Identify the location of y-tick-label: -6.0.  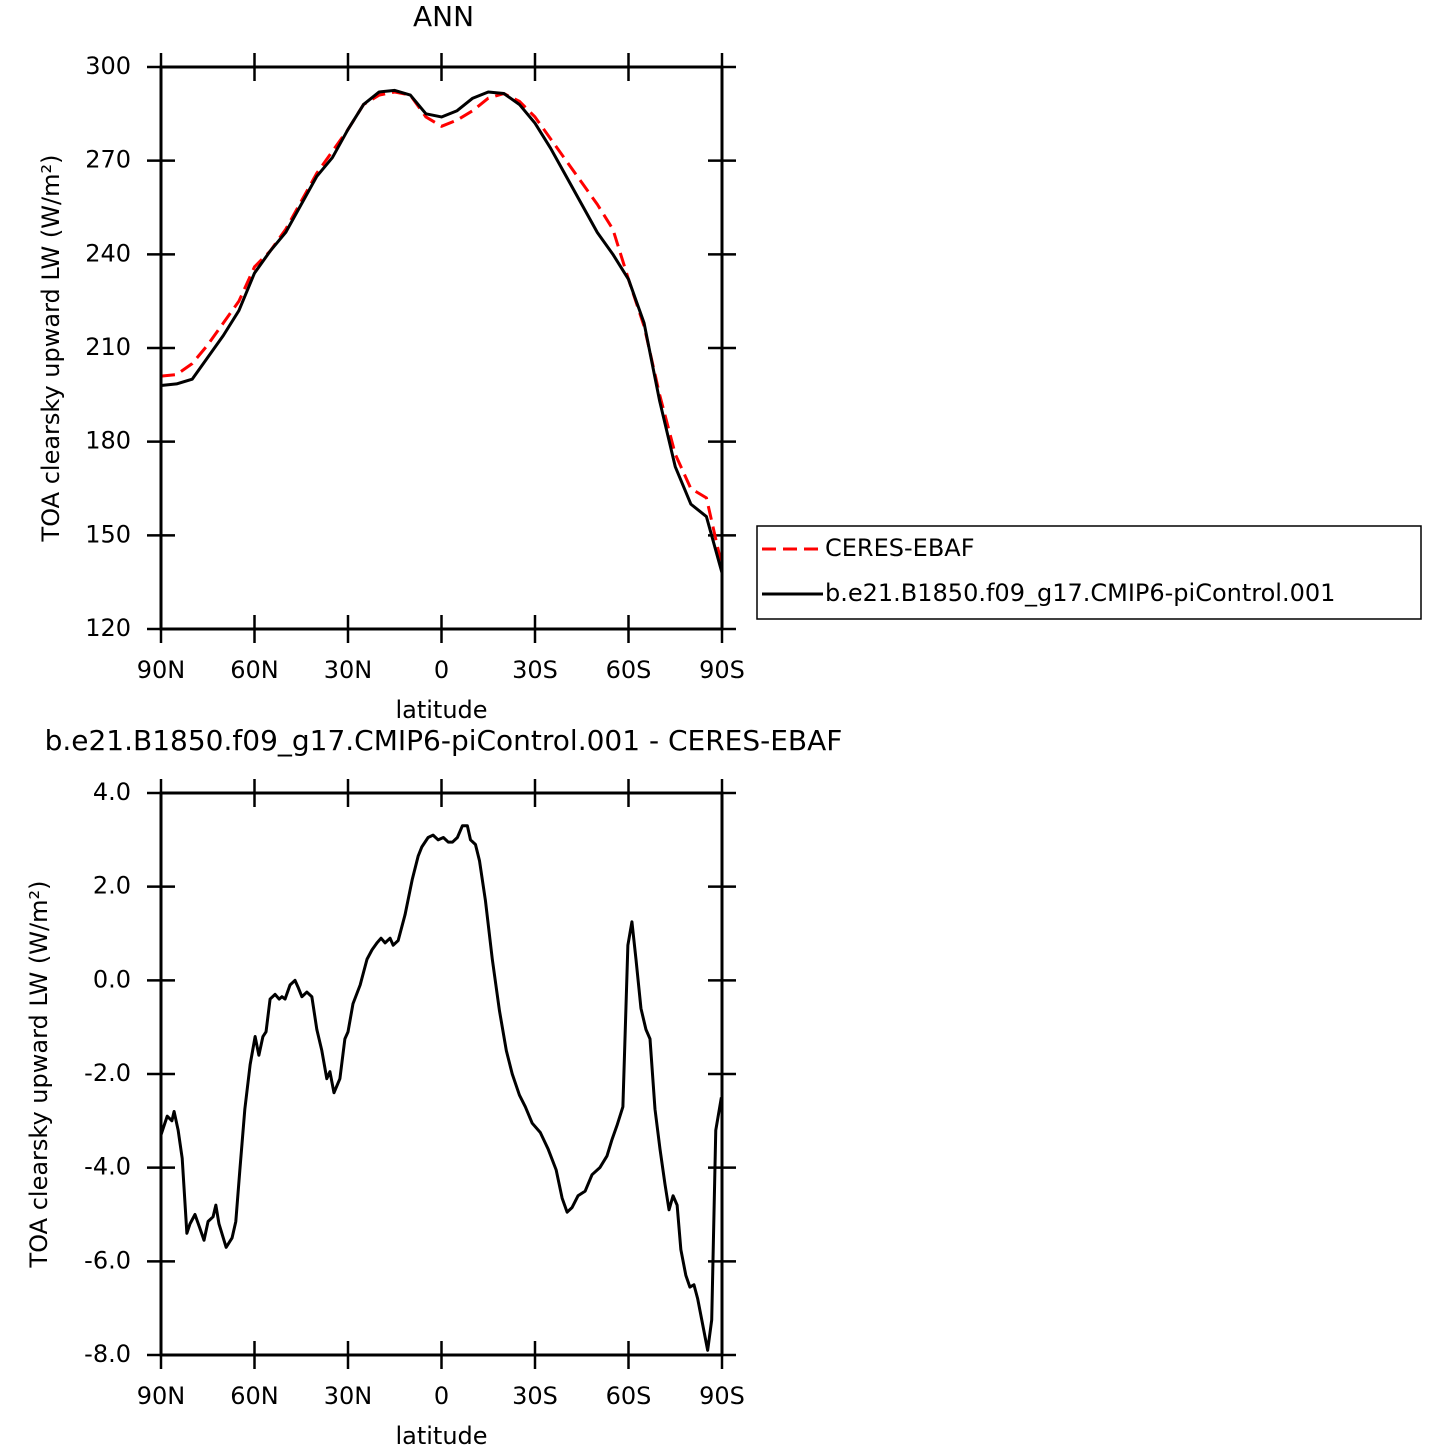
(107, 1260).